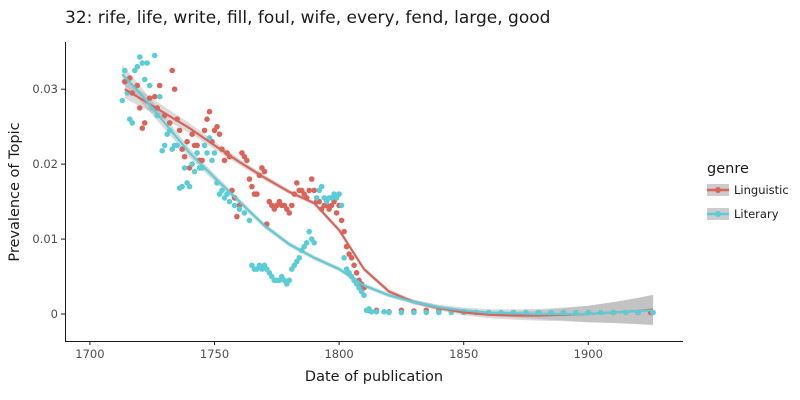 The image size is (800, 400). I want to click on legend-title: genre, so click(728, 169).